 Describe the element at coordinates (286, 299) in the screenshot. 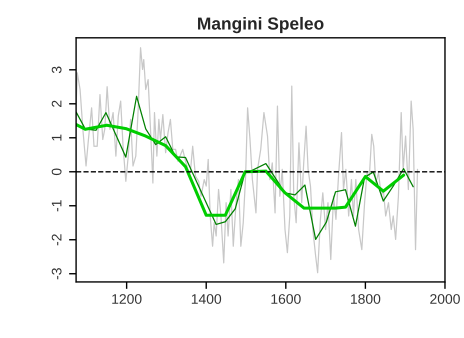

I see `x-tick-label: 1600` at that location.